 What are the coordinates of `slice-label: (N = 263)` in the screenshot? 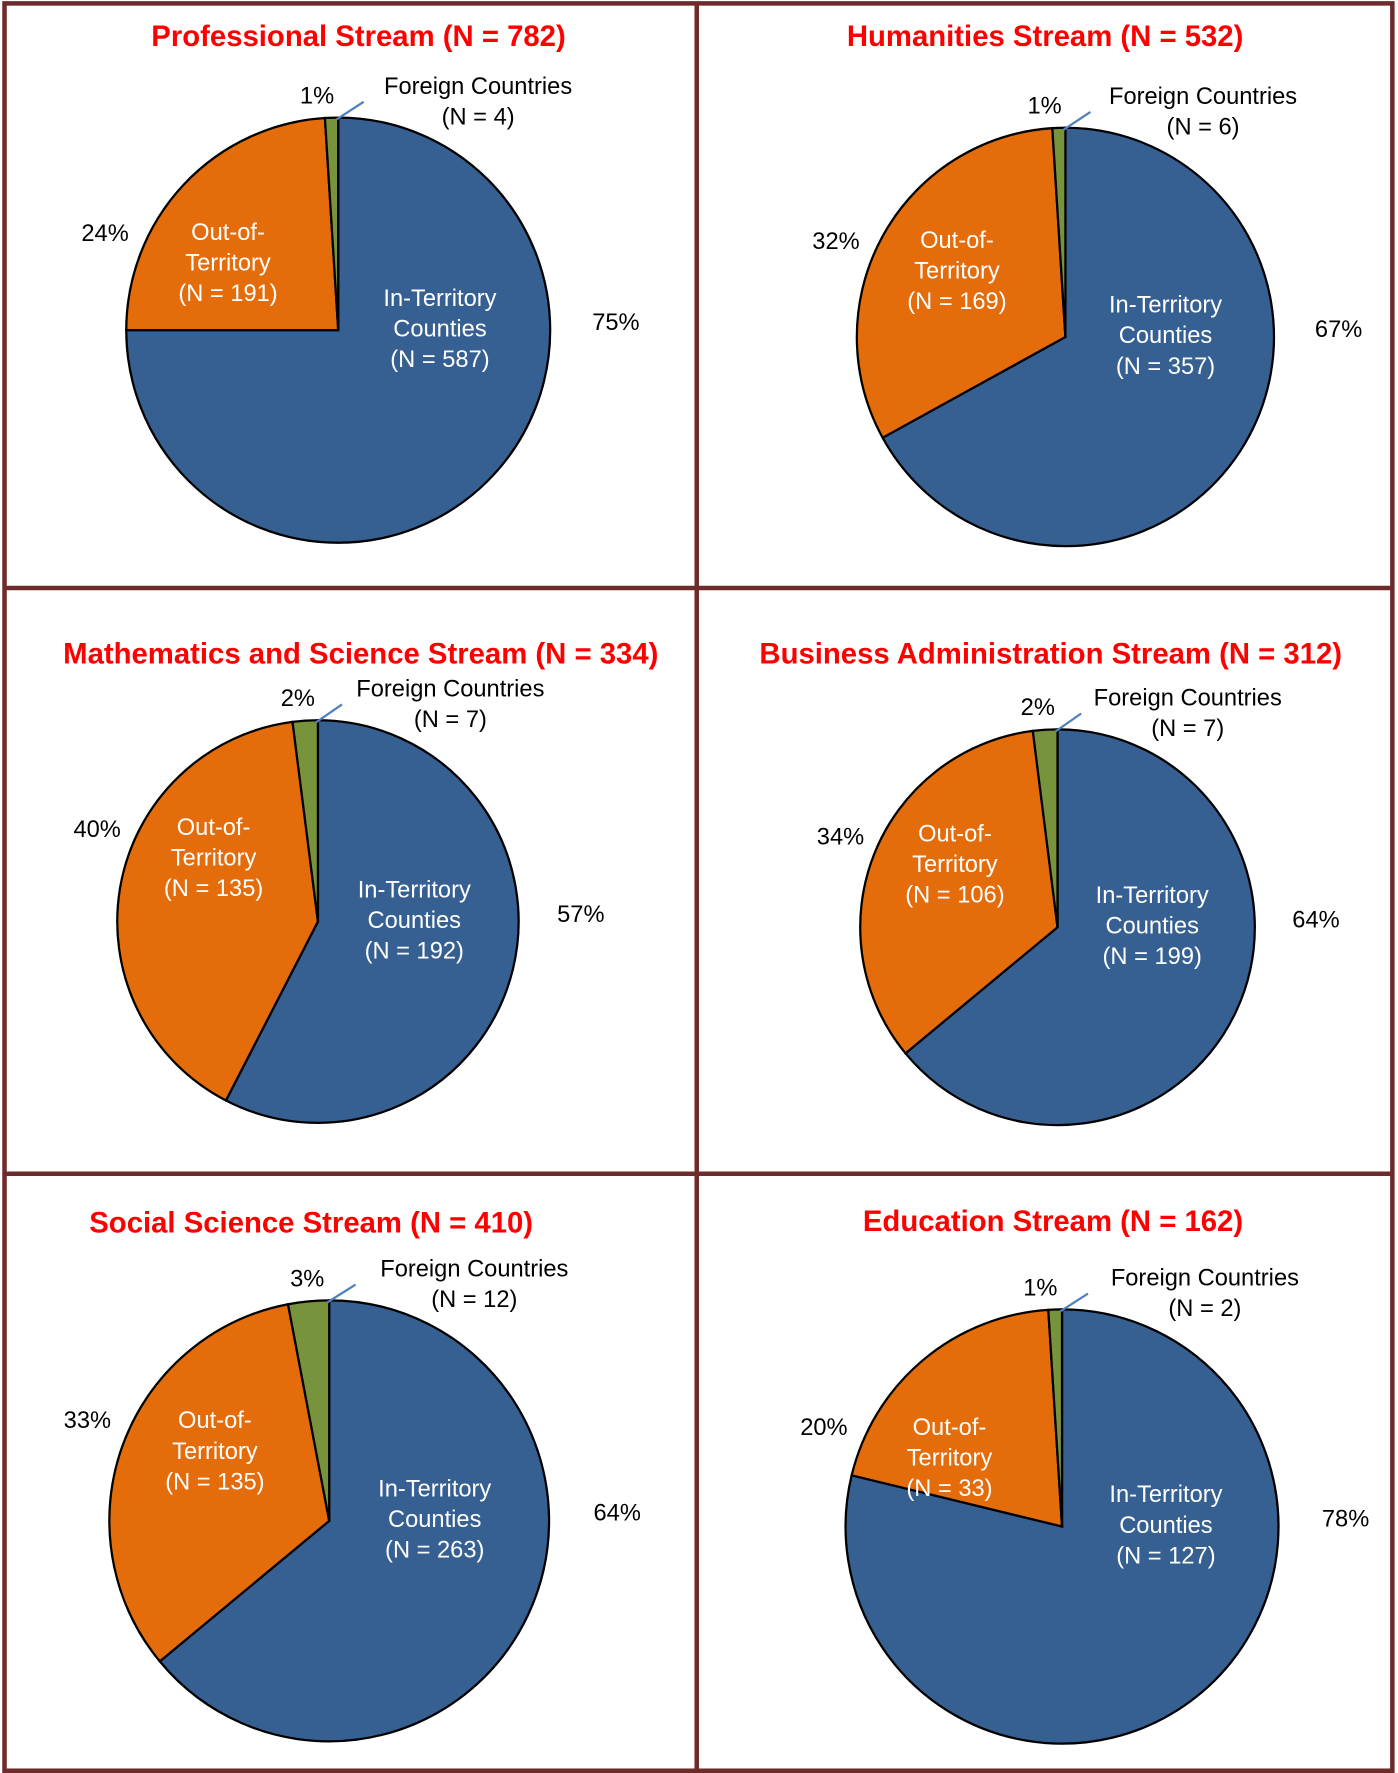 It's located at (434, 1551).